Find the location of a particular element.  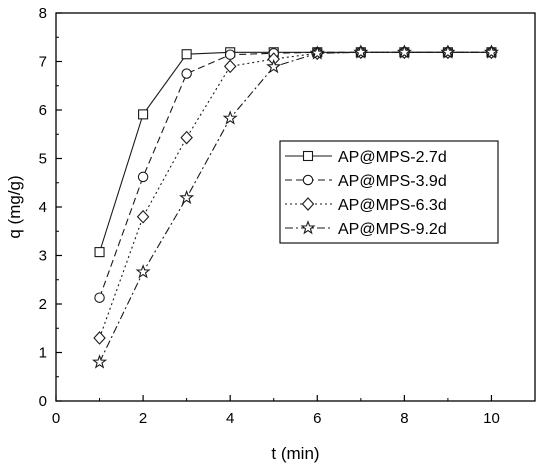

x-tick-label: 8 is located at coordinates (404, 418).